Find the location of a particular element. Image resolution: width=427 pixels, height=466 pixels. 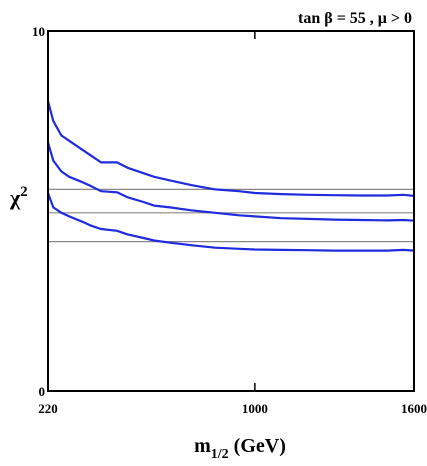

y-tick-label-1: 0 is located at coordinates (42, 391).